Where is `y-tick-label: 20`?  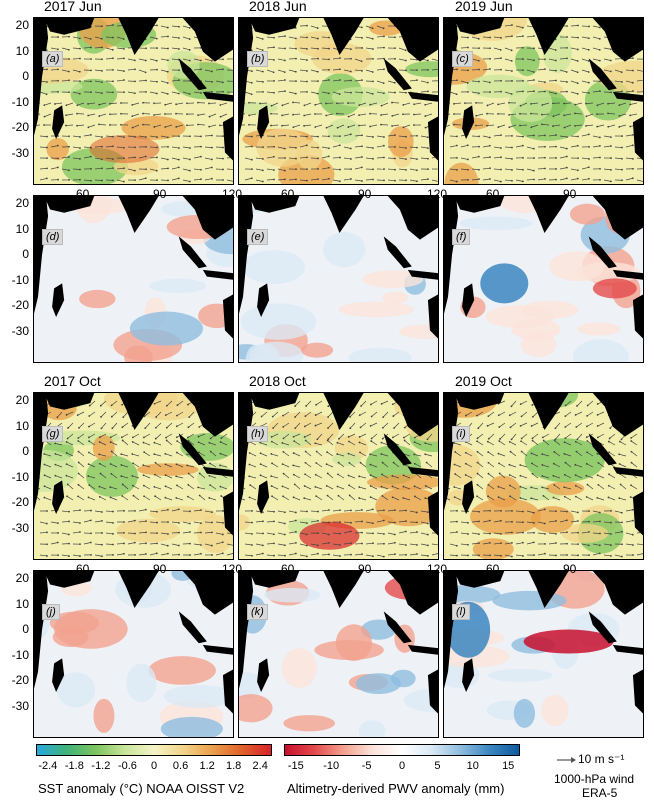 y-tick-label: 20 is located at coordinates (22, 203).